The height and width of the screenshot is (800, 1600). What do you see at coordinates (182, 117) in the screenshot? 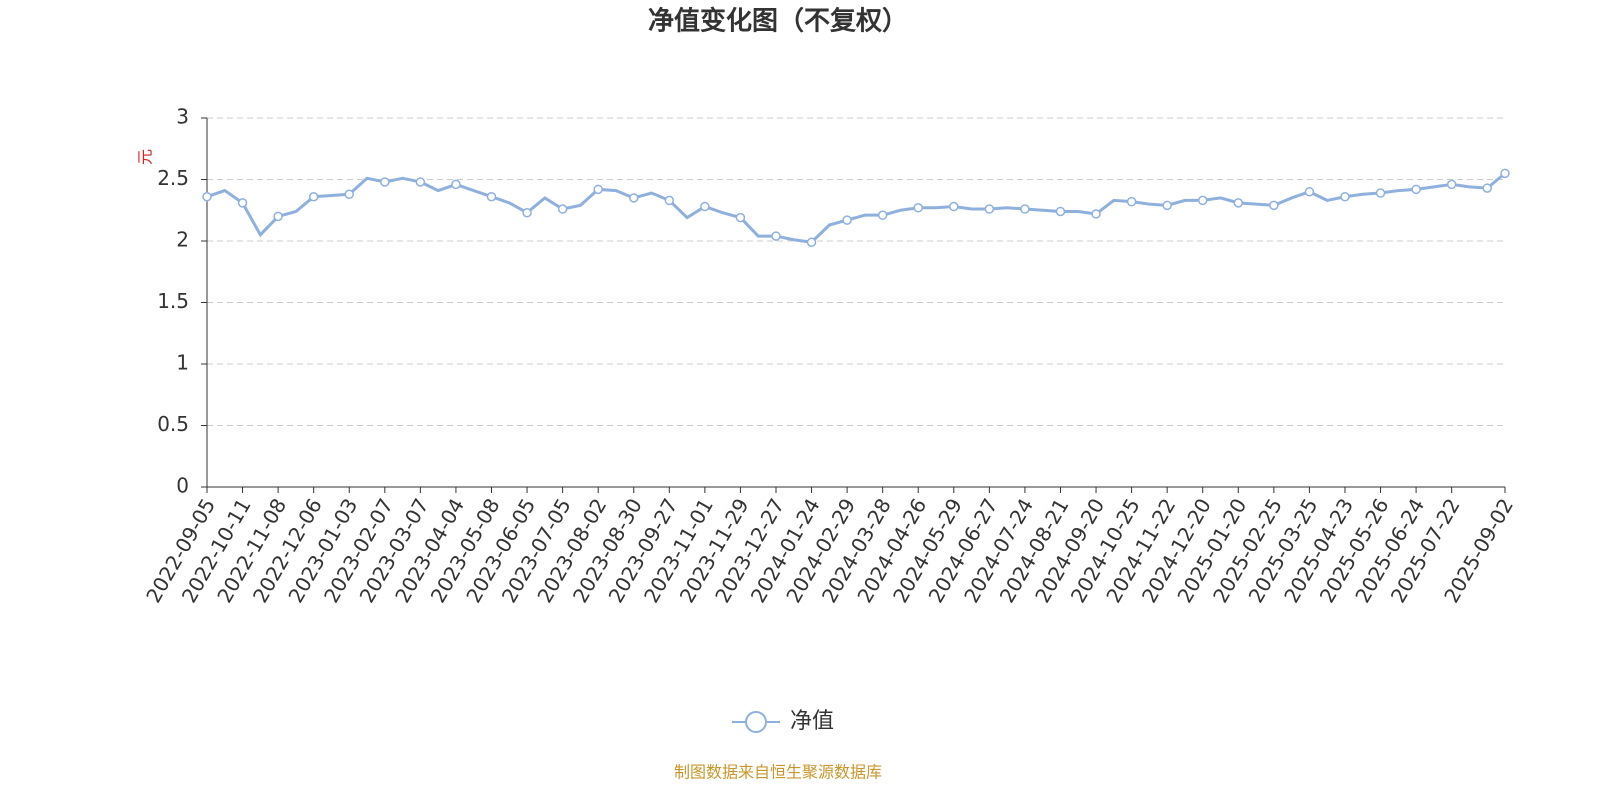
I see `y-tick-label: 3` at bounding box center [182, 117].